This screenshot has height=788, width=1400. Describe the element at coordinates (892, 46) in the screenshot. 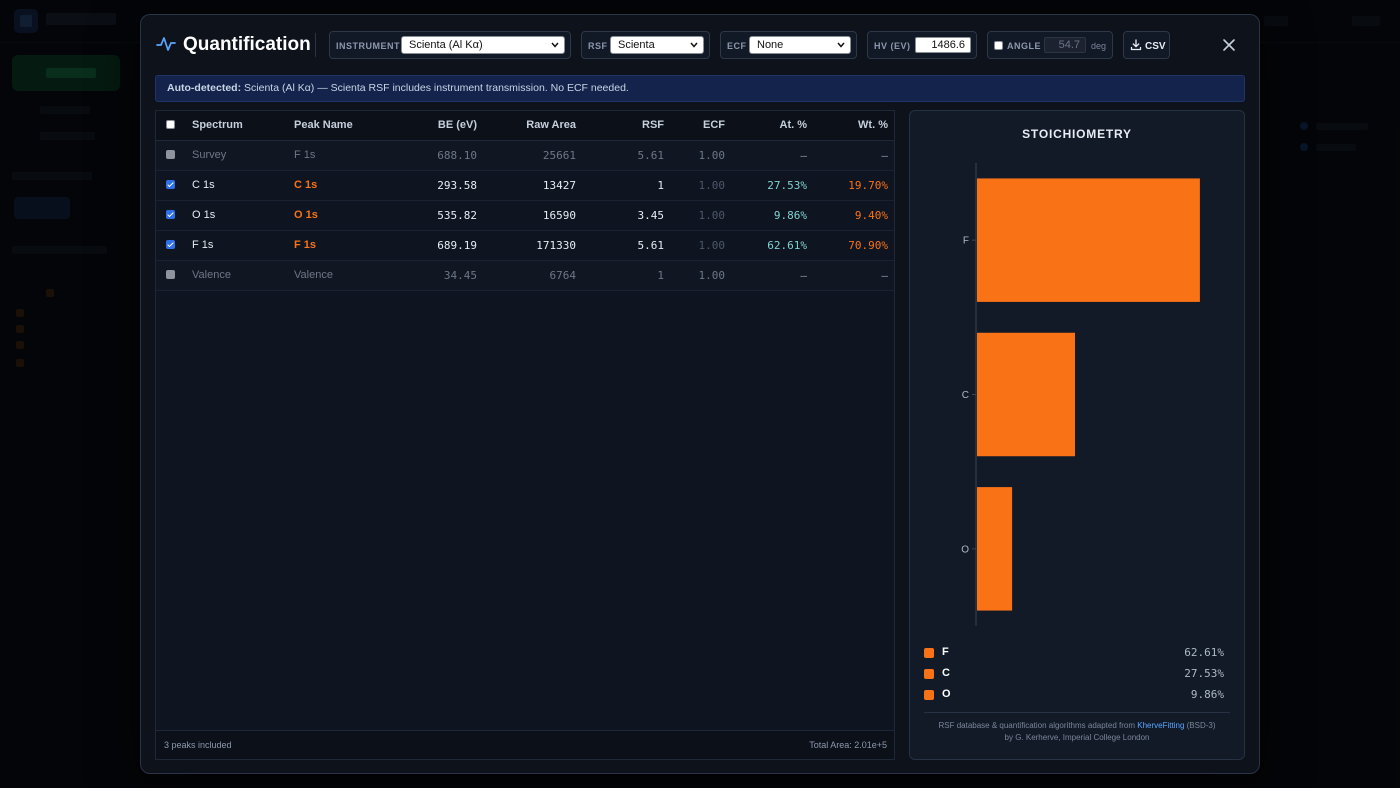

I see `hv-label: HV (EV)` at that location.